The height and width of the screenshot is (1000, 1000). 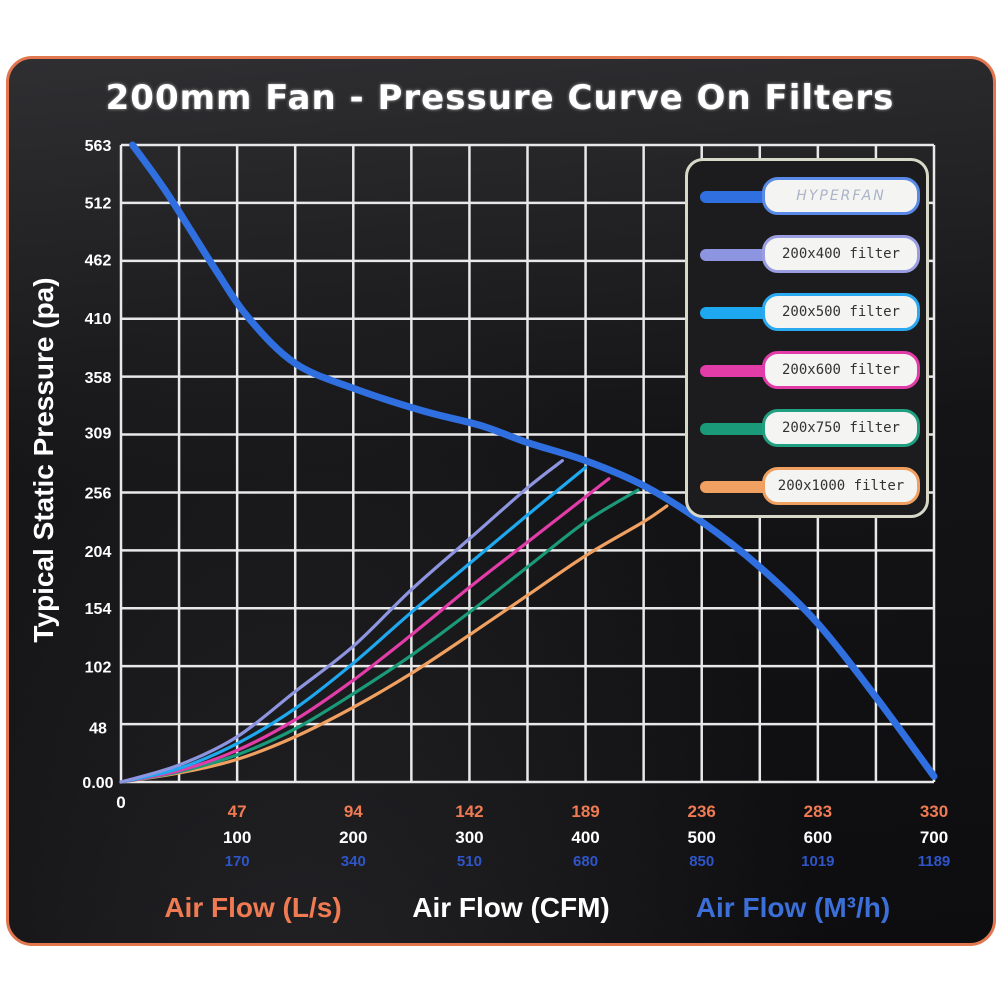 What do you see at coordinates (934, 811) in the screenshot?
I see `x-tick-label-ls: 330` at bounding box center [934, 811].